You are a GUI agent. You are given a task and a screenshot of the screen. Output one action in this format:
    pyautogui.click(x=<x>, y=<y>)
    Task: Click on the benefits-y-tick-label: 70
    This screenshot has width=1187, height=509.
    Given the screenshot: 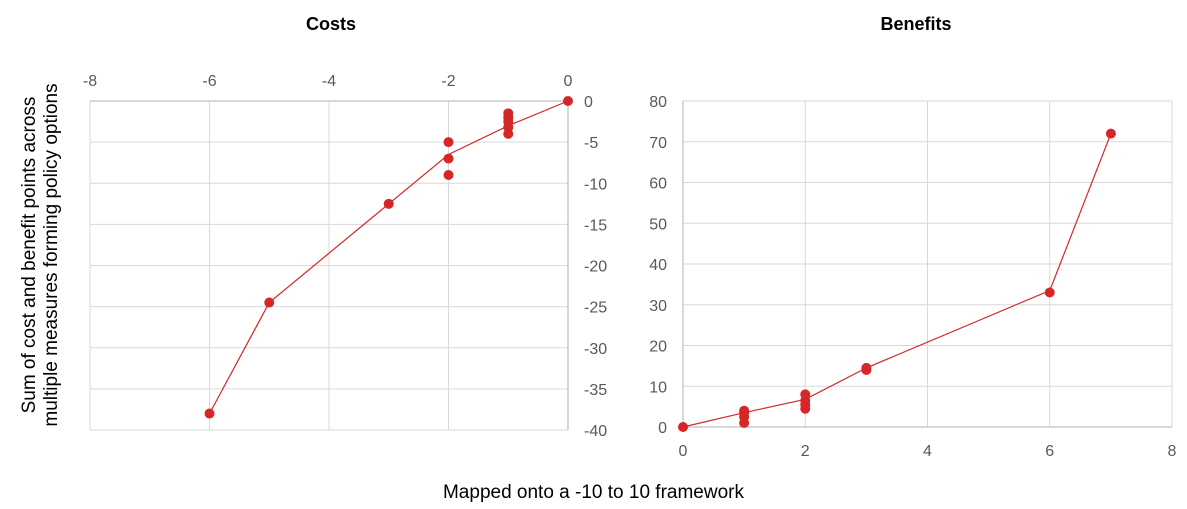 What is the action you would take?
    pyautogui.click(x=658, y=143)
    